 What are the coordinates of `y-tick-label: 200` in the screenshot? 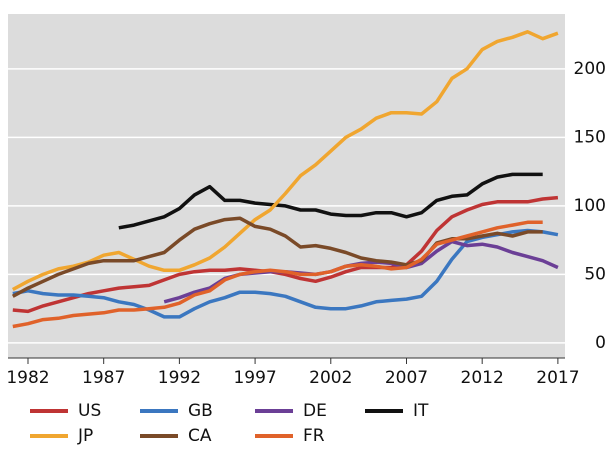 It's located at (590, 69).